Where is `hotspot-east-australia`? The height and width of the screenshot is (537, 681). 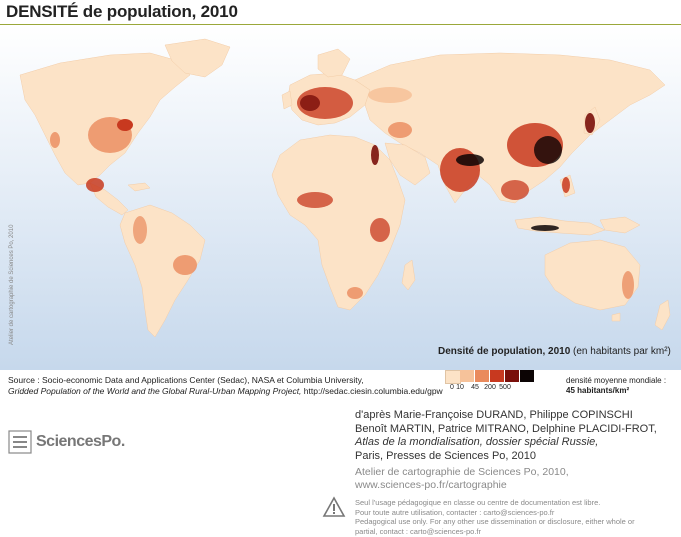 hotspot-east-australia is located at coordinates (628, 285).